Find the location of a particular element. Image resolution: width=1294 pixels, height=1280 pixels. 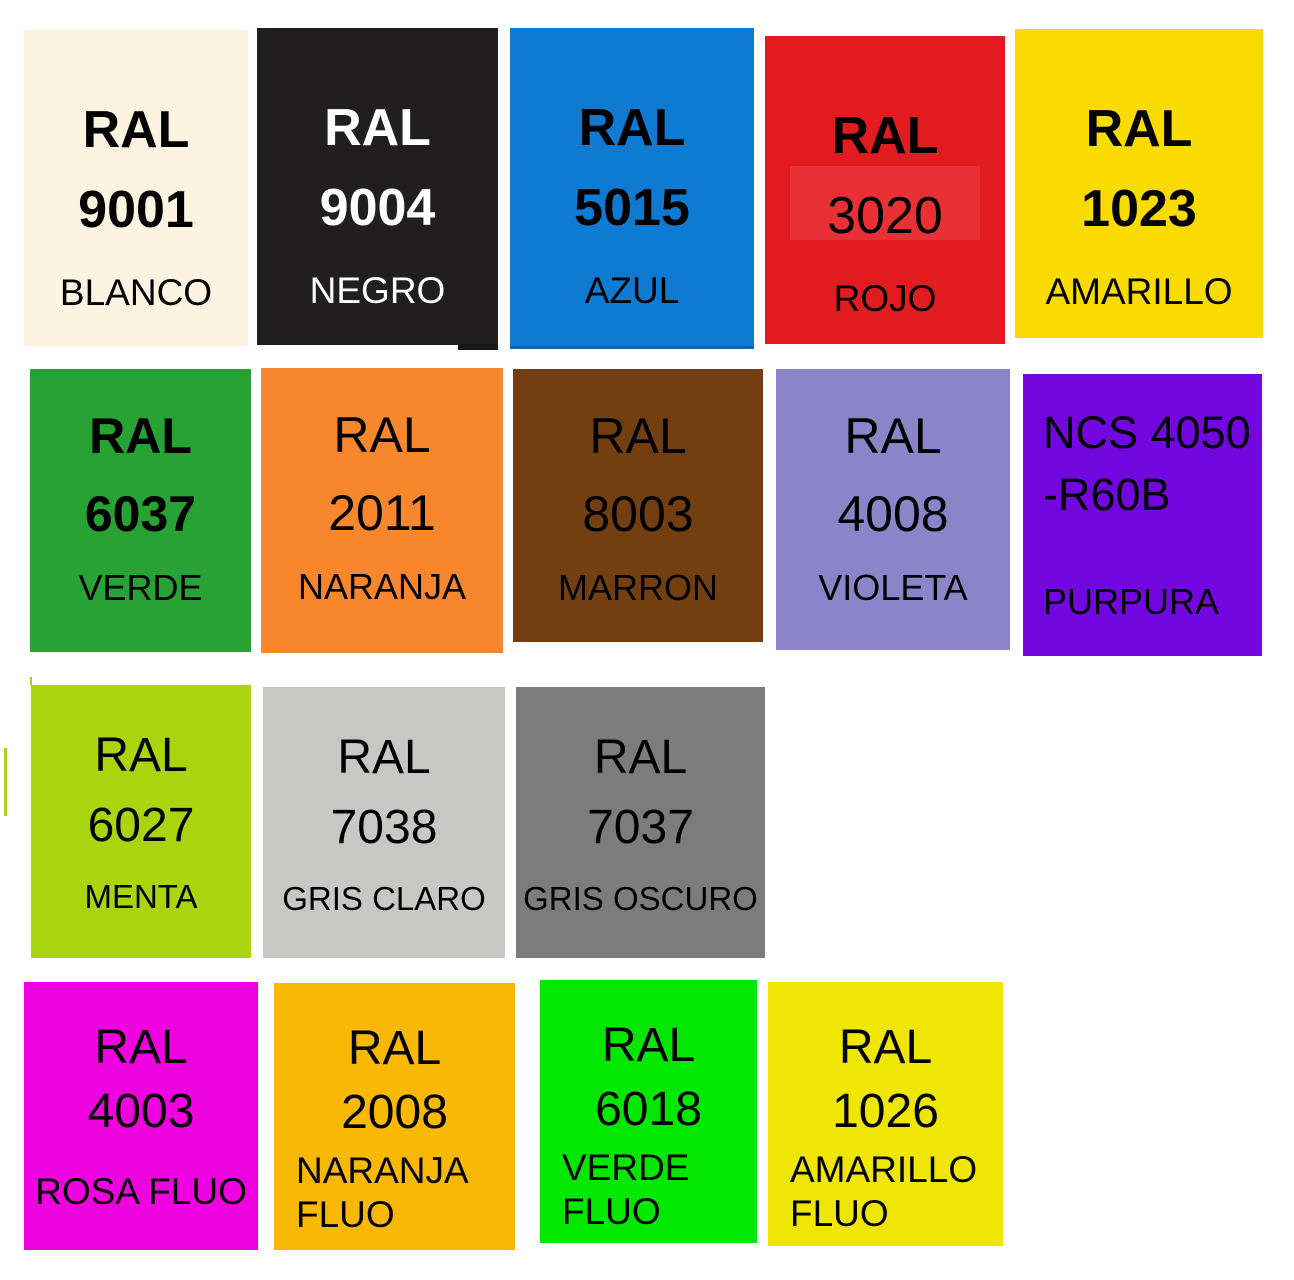

color-code: RAL 3020 is located at coordinates (885, 176).